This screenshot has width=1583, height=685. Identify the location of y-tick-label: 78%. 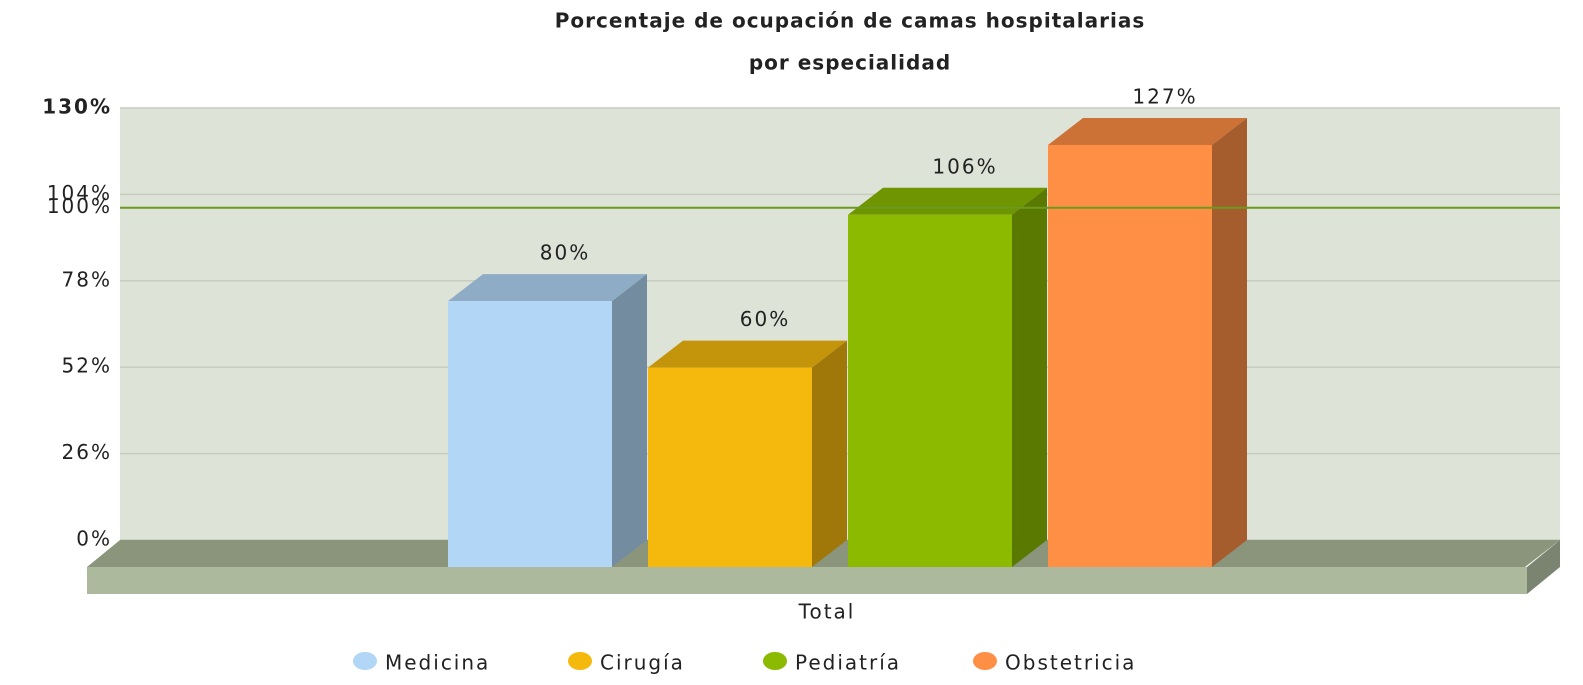
(87, 279).